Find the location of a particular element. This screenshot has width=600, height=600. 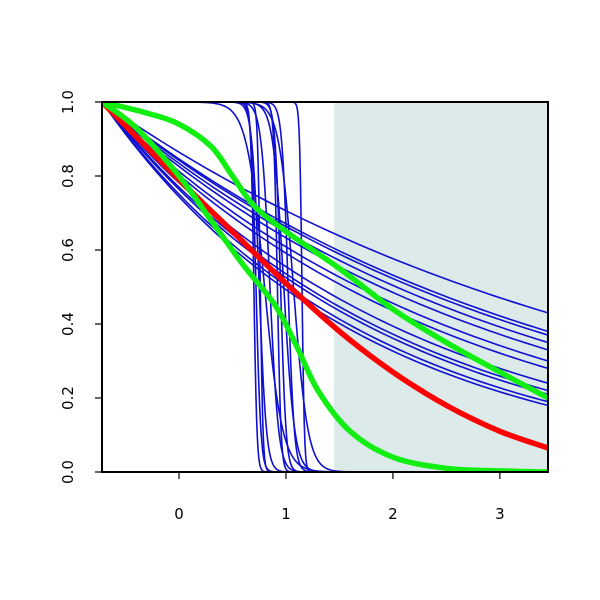

y-tick-label: 0.2 is located at coordinates (68, 398).